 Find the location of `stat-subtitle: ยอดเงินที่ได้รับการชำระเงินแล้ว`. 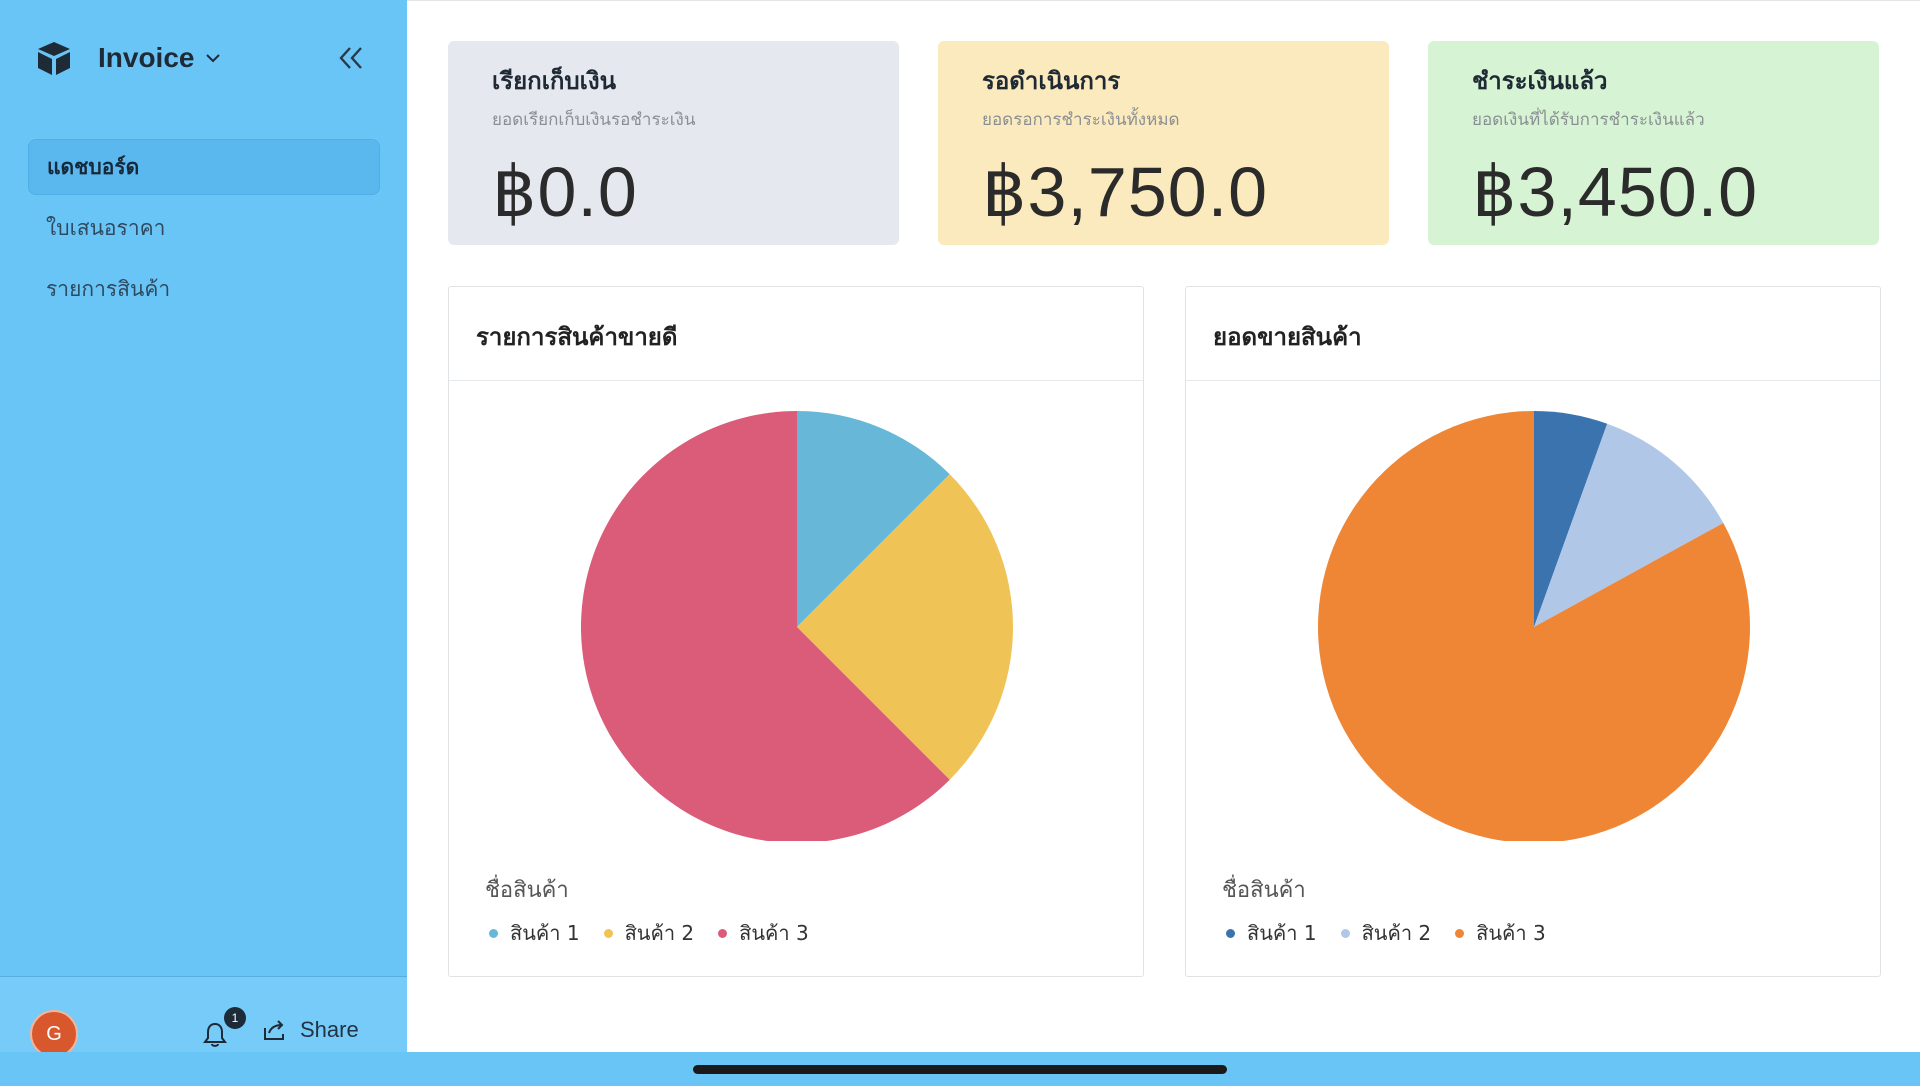

stat-subtitle: ยอดเงินที่ได้รับการชำระเงินแล้ว is located at coordinates (1588, 120).